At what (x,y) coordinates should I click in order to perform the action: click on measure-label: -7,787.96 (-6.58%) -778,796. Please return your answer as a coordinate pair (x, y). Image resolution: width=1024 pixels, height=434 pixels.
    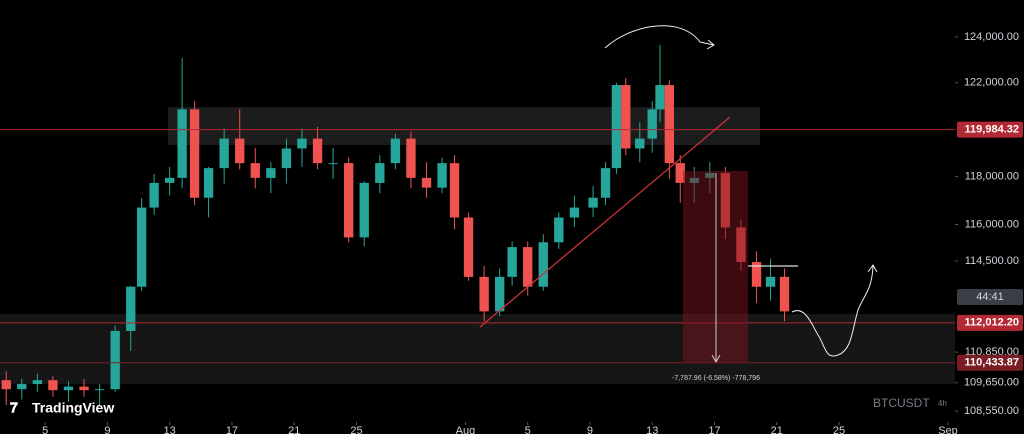
    Looking at the image, I should click on (716, 378).